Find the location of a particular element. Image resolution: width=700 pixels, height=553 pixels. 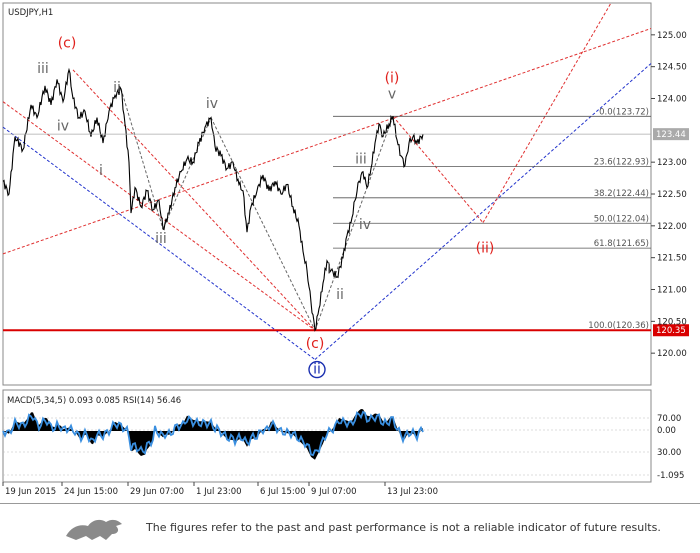

wave-label-7: i is located at coordinates (329, 270).